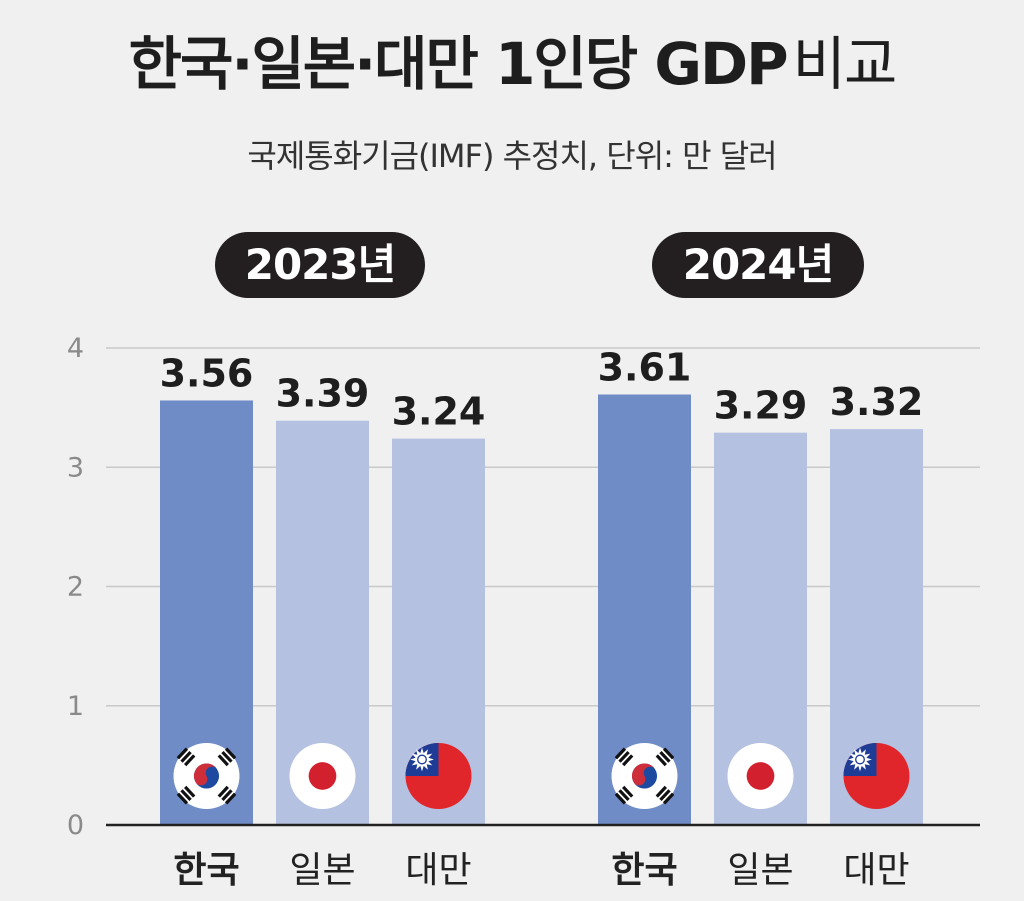 Image resolution: width=1024 pixels, height=901 pixels. Describe the element at coordinates (75, 706) in the screenshot. I see `y-tick-label: 1` at that location.